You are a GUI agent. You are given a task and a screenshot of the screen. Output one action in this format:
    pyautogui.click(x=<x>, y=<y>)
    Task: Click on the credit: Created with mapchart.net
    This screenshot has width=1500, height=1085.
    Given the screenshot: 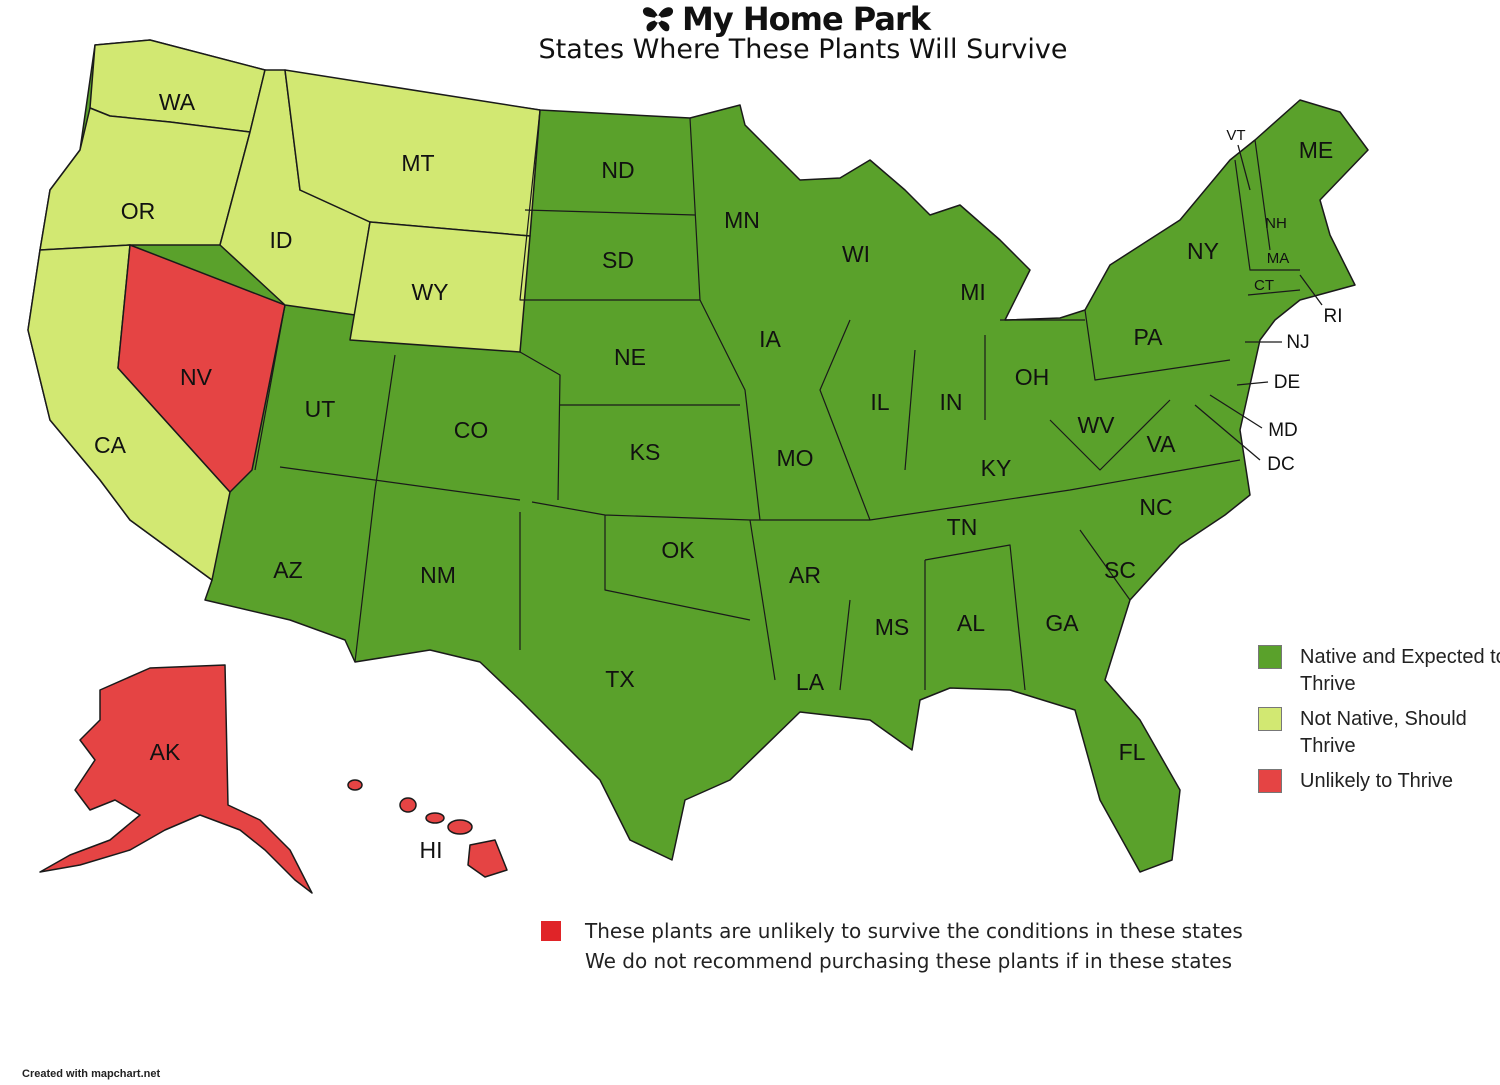 What is the action you would take?
    pyautogui.click(x=91, y=1074)
    